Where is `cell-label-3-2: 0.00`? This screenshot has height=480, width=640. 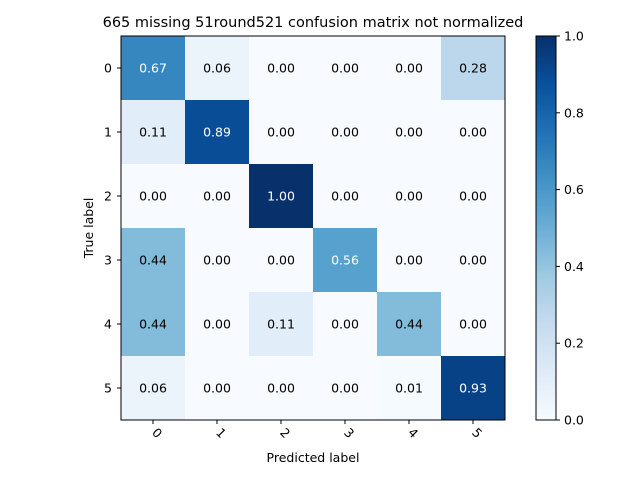
cell-label-3-2: 0.00 is located at coordinates (281, 260).